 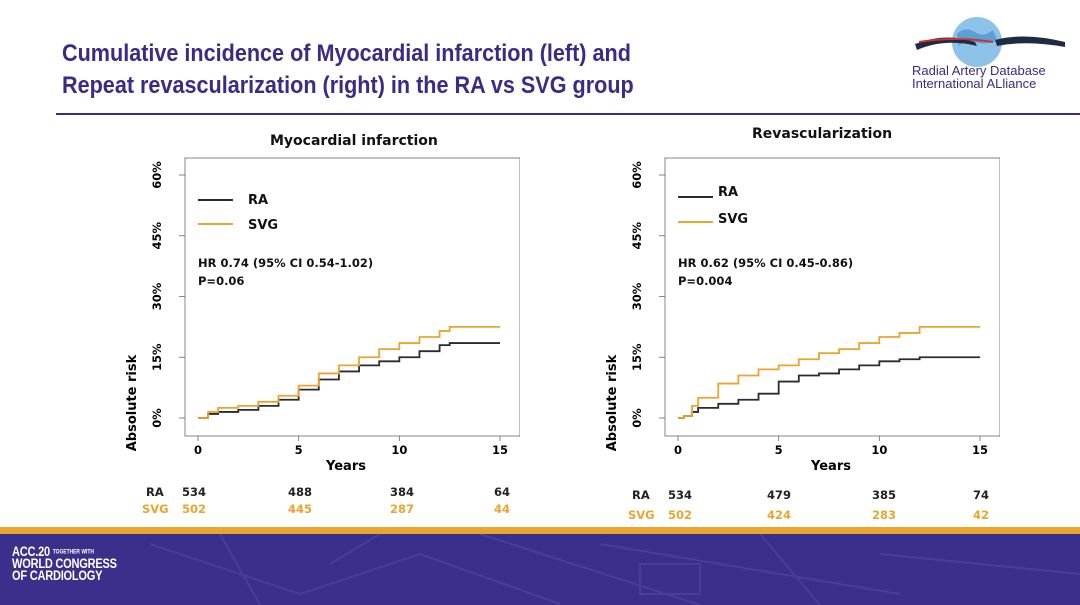 What do you see at coordinates (822, 134) in the screenshot?
I see `chart-right-title: Revascularization` at bounding box center [822, 134].